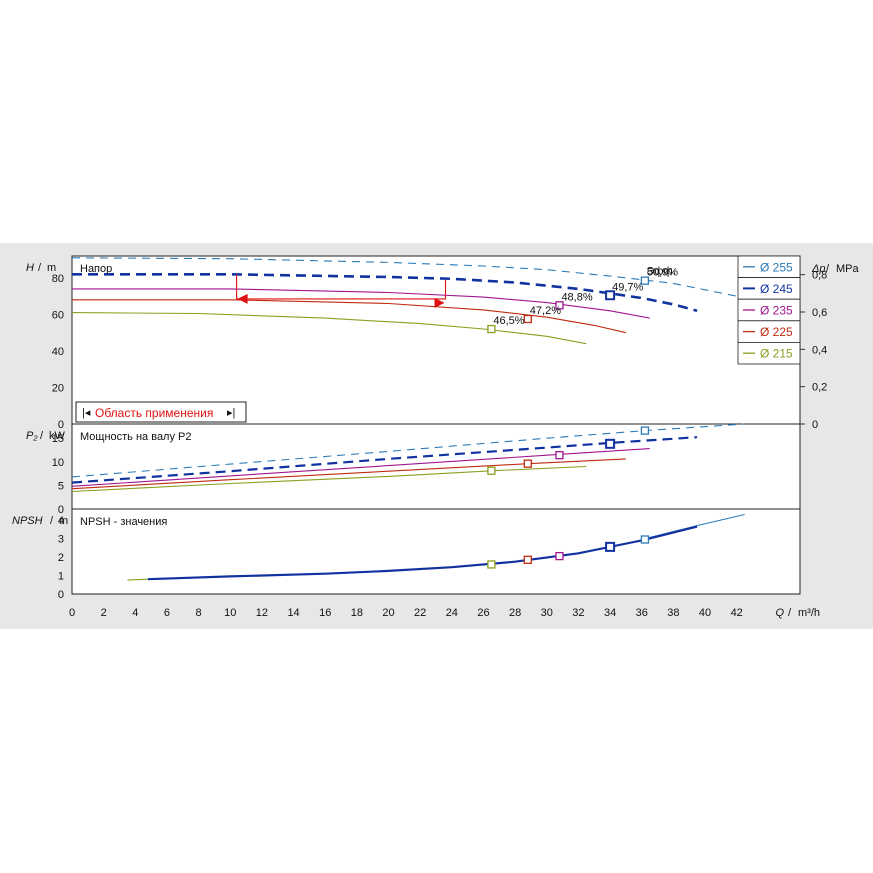 This screenshot has width=873, height=873. Describe the element at coordinates (705, 613) in the screenshot. I see `x-tick-label: 40` at that location.